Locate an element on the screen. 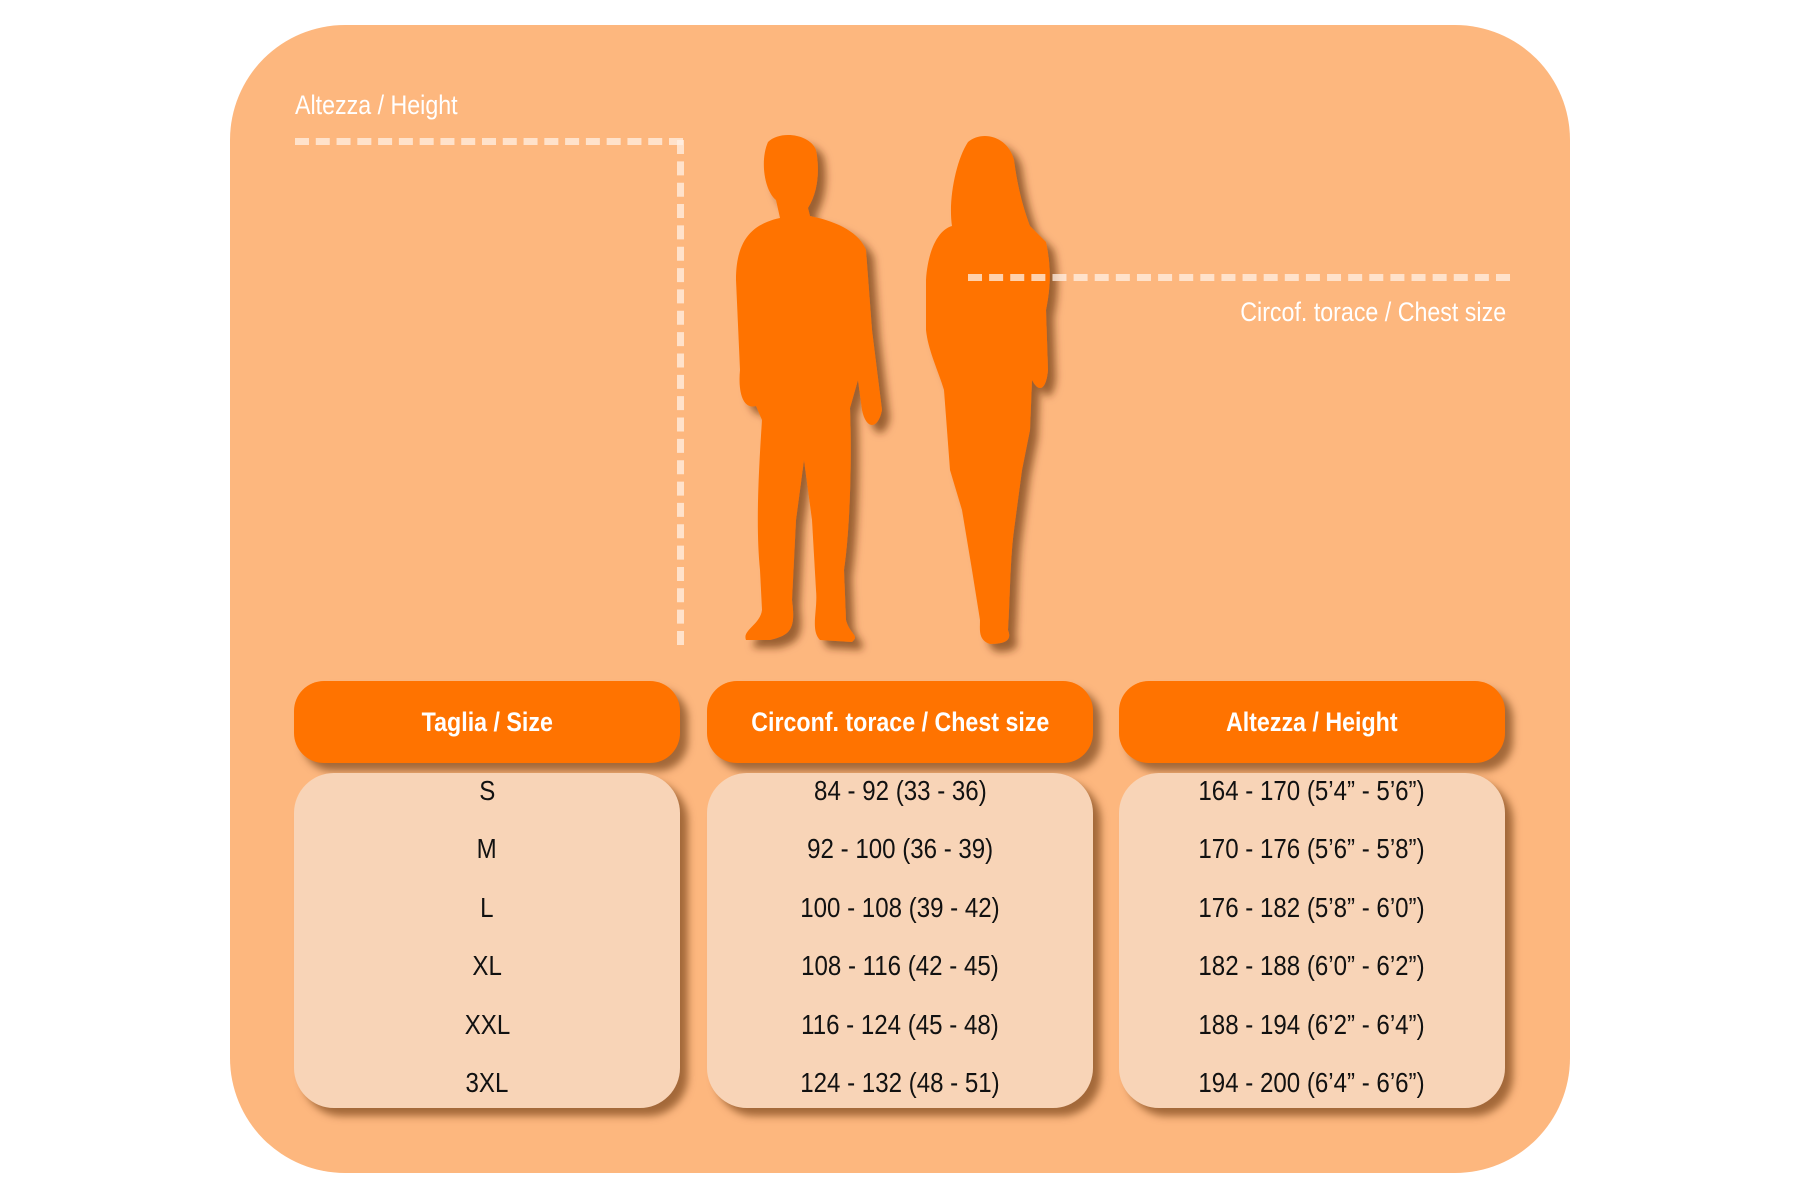 The image size is (1800, 1200). table-cell: XXL is located at coordinates (487, 1024).